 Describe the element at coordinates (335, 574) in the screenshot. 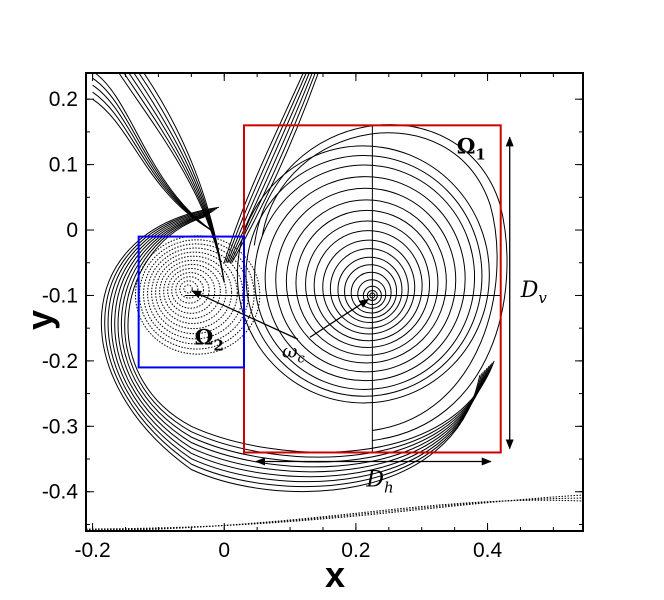

I see `x-axis-title: x` at that location.